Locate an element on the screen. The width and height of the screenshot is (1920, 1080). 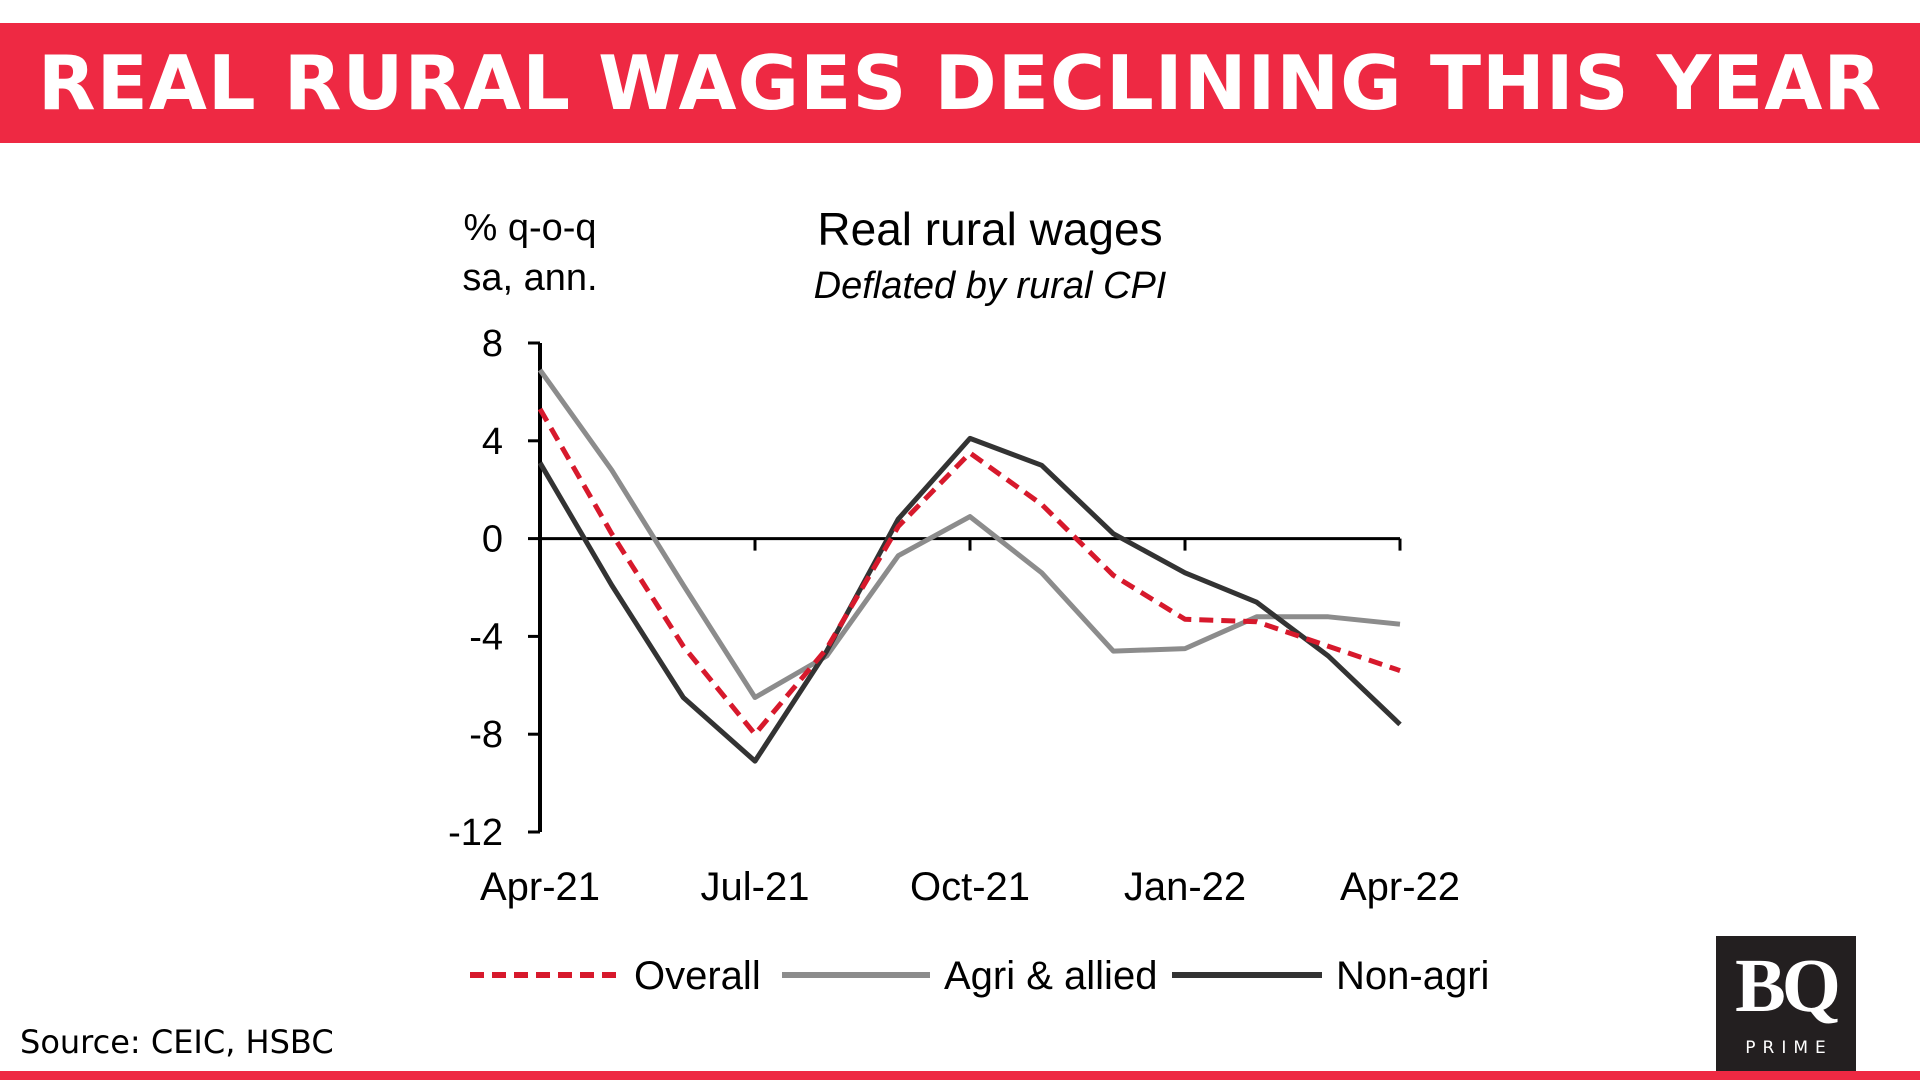
legend-label-overall: Overall is located at coordinates (697, 976).